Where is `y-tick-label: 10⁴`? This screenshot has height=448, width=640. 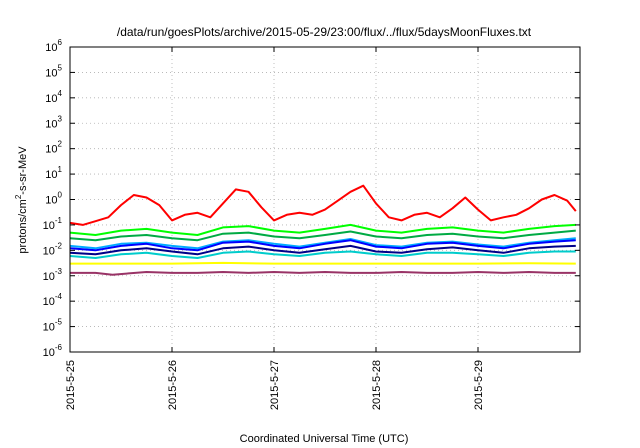 y-tick-label: 10⁴ is located at coordinates (53, 97).